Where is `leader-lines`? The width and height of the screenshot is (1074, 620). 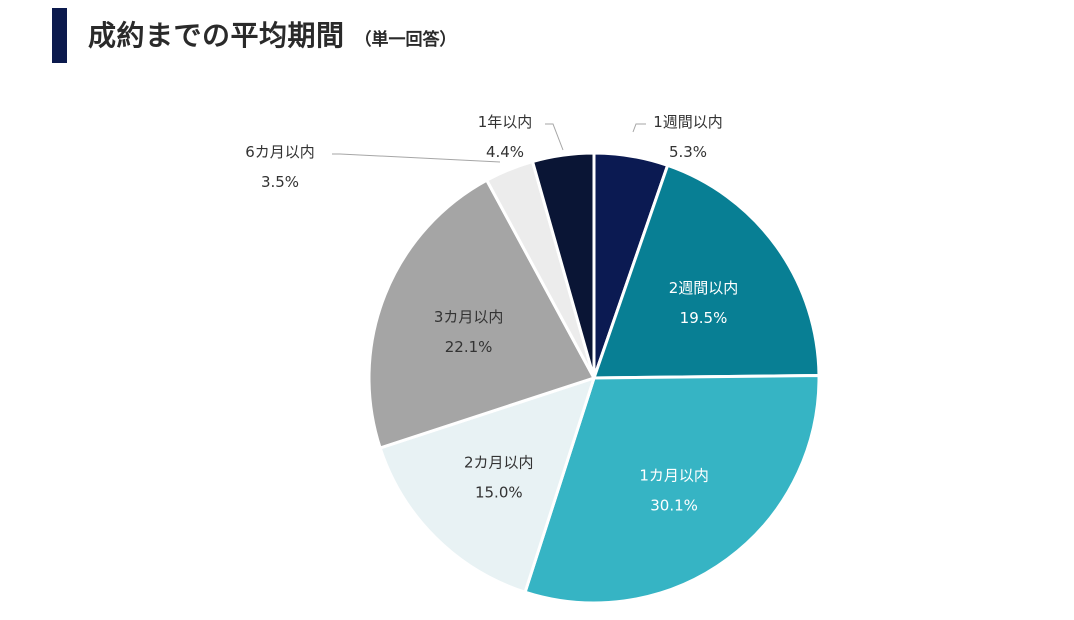
leader-lines is located at coordinates (489, 143).